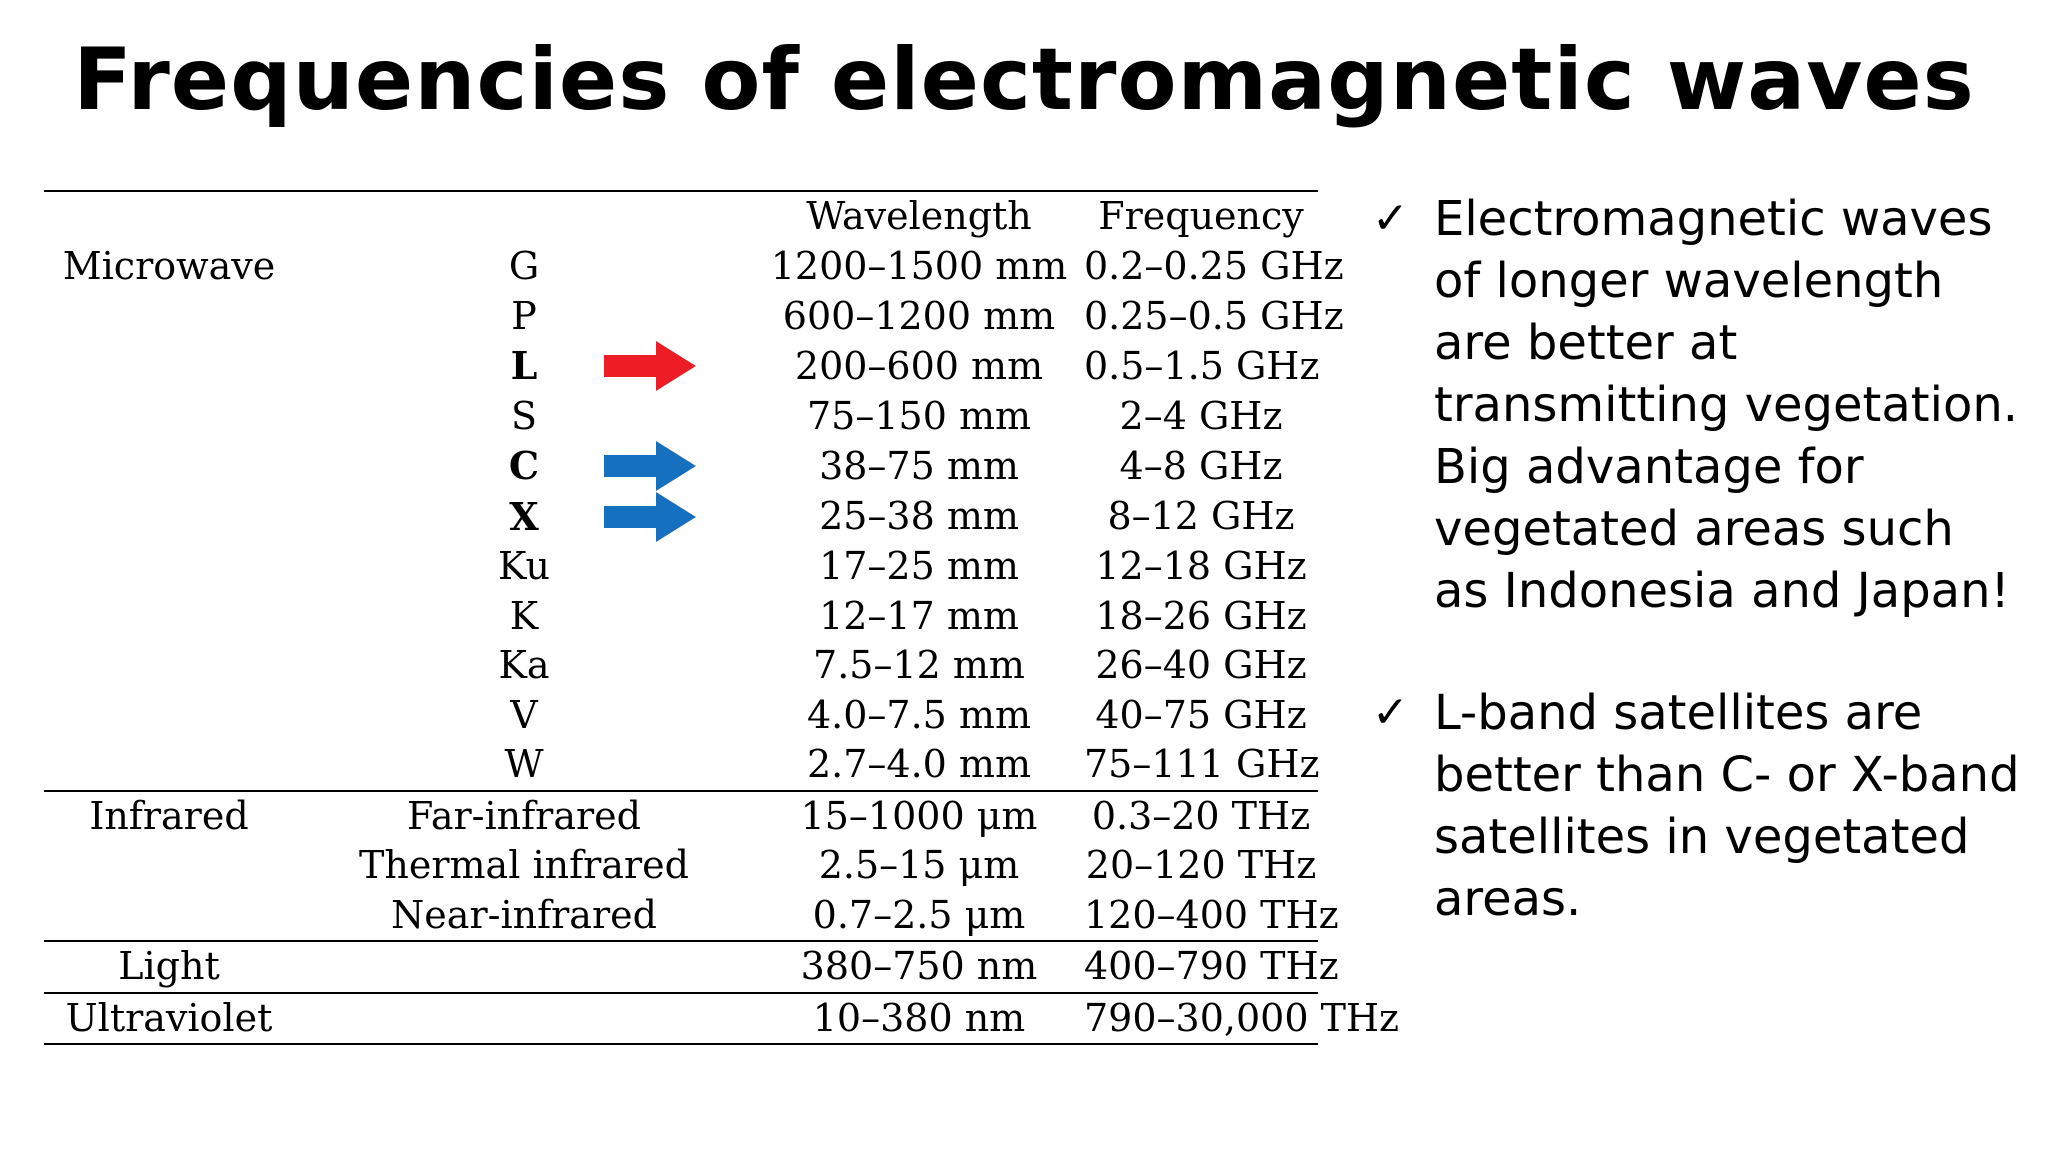 The image size is (2048, 1152). I want to click on band-label: C, so click(524, 465).